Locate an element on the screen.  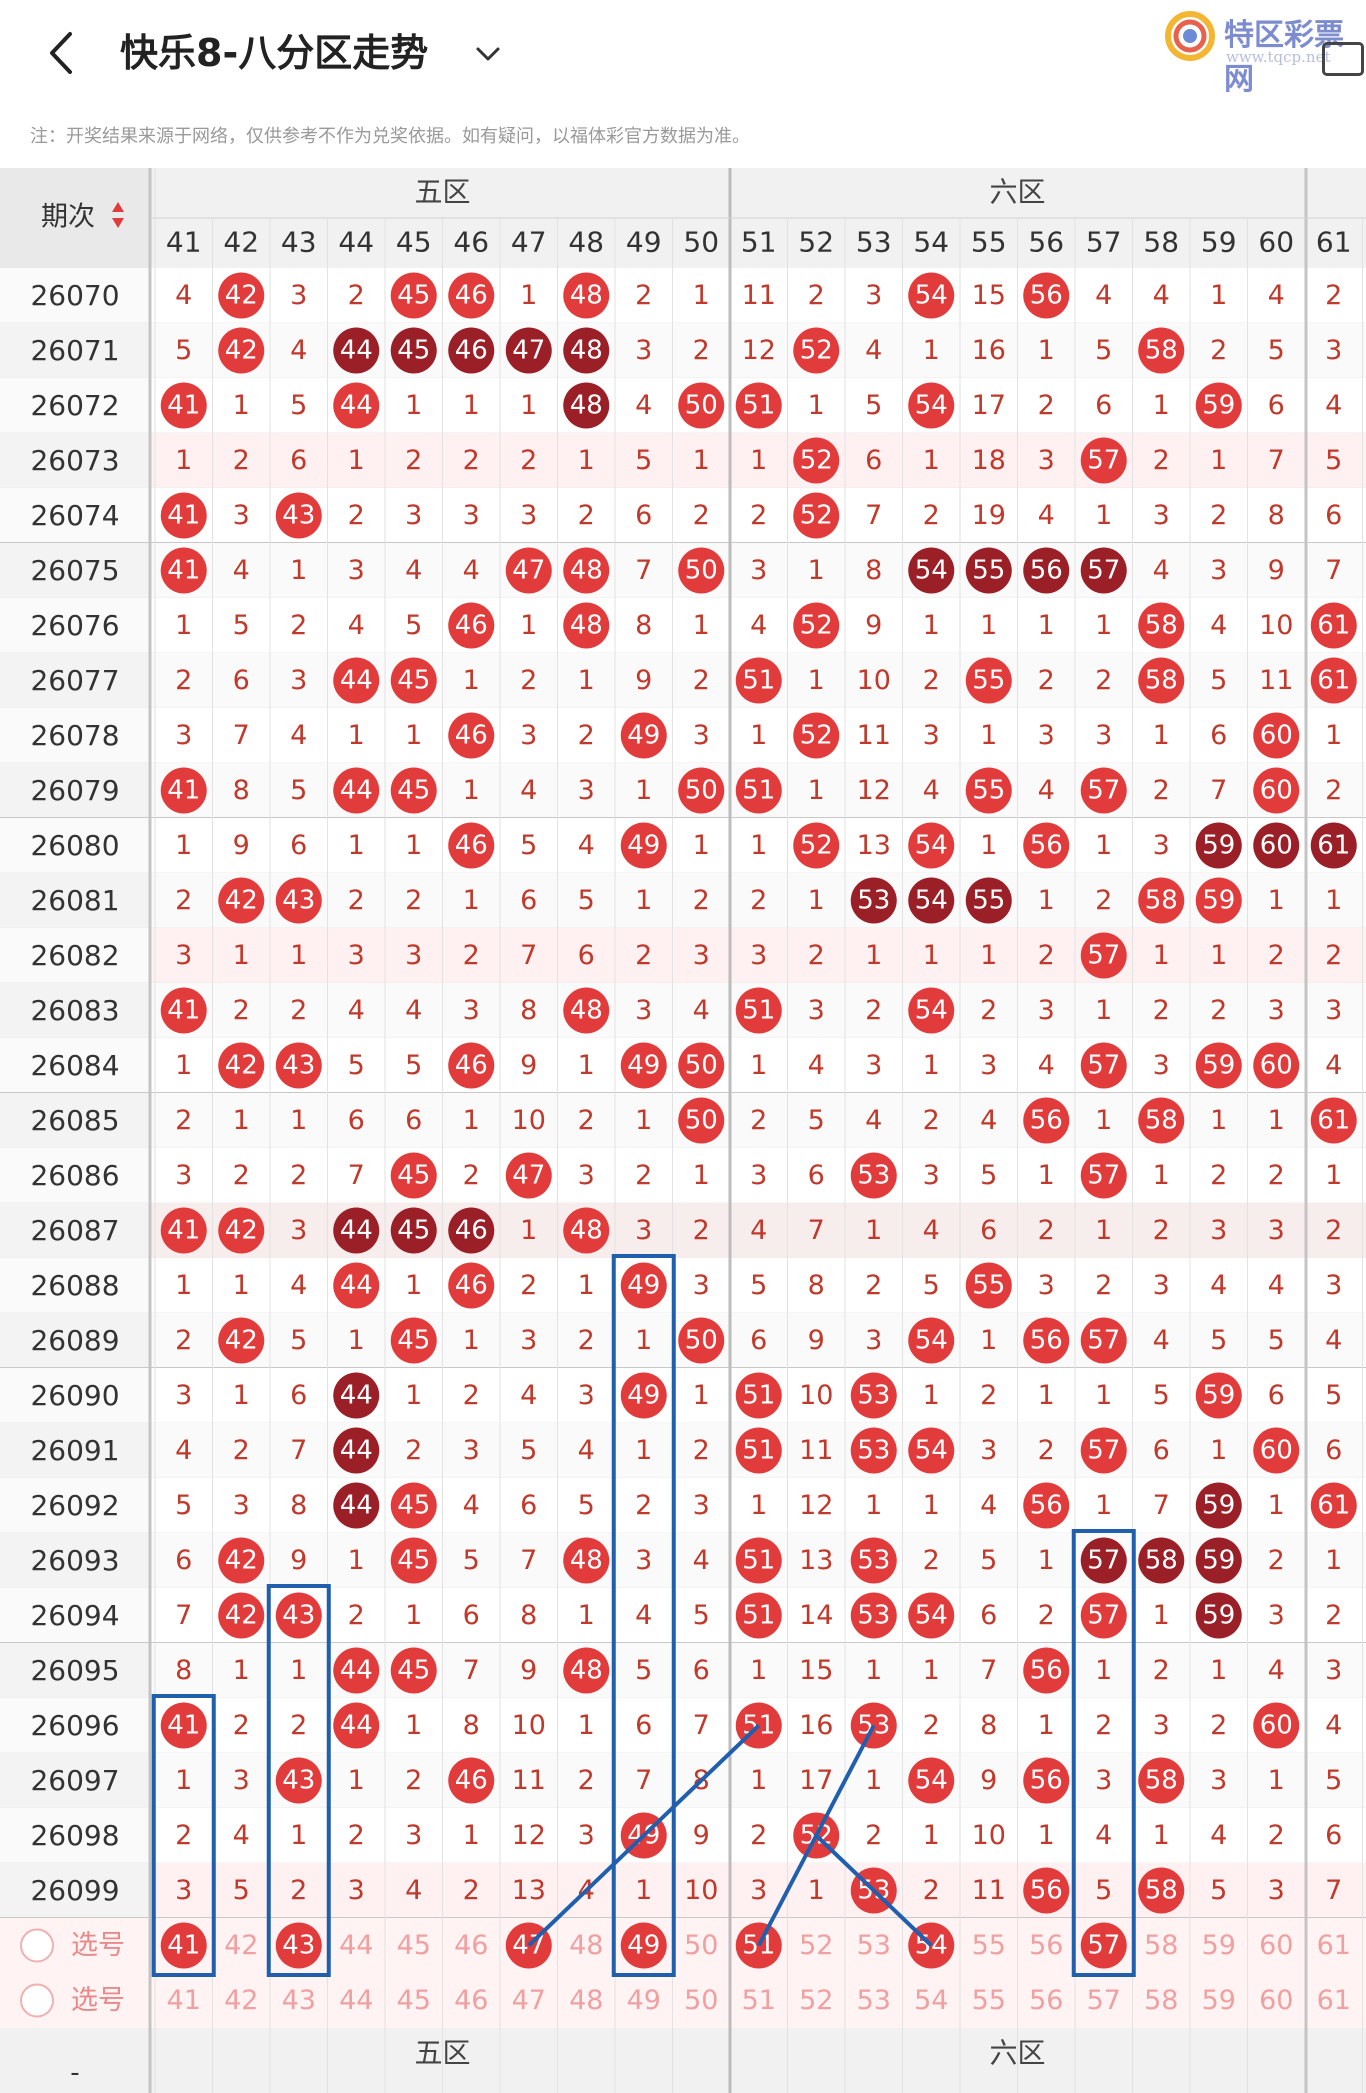
drawn-ball-number: 49 is located at coordinates (643, 736).